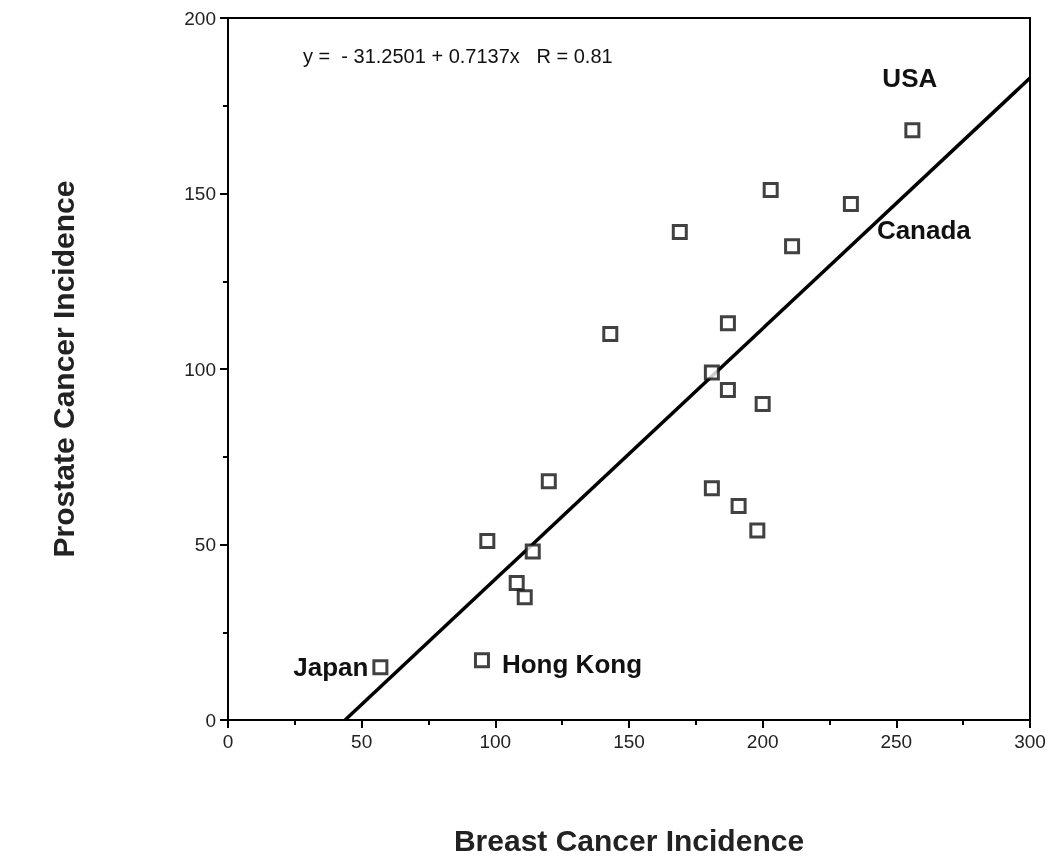 The image size is (1056, 865). What do you see at coordinates (63, 369) in the screenshot?
I see `y-axis-title: Prostate Cancer Incidence` at bounding box center [63, 369].